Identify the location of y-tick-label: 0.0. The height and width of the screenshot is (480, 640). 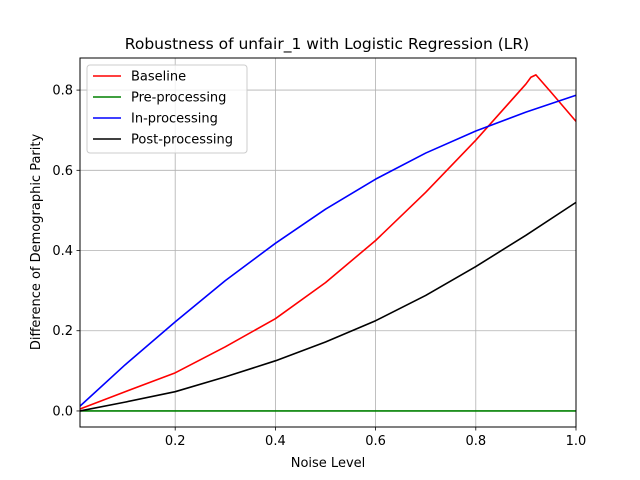
(62, 411).